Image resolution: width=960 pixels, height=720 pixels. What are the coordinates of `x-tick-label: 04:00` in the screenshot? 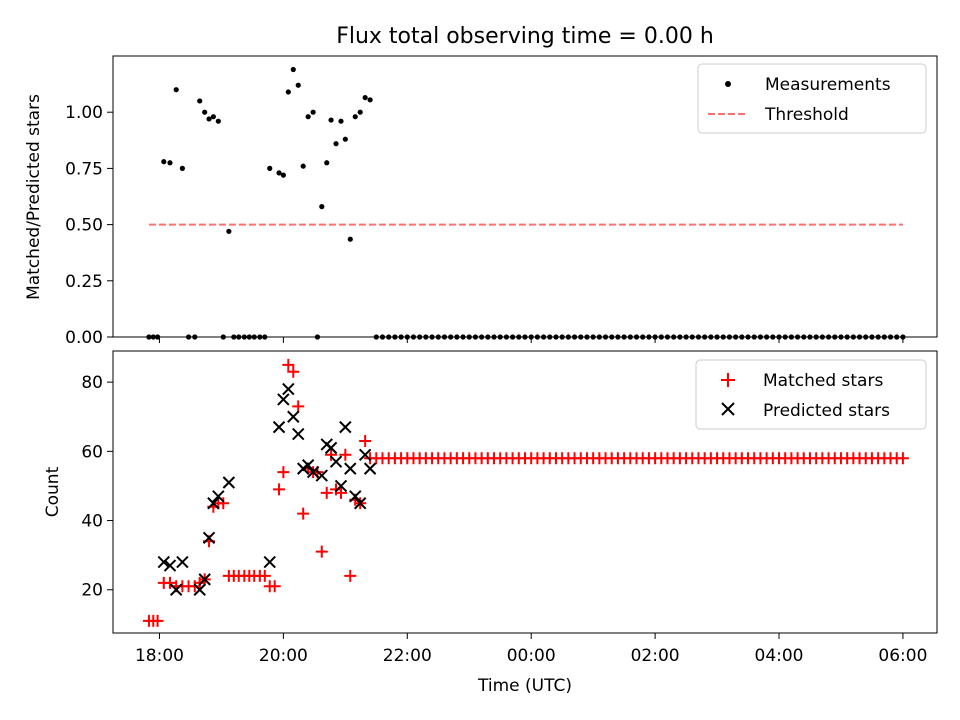 It's located at (779, 656).